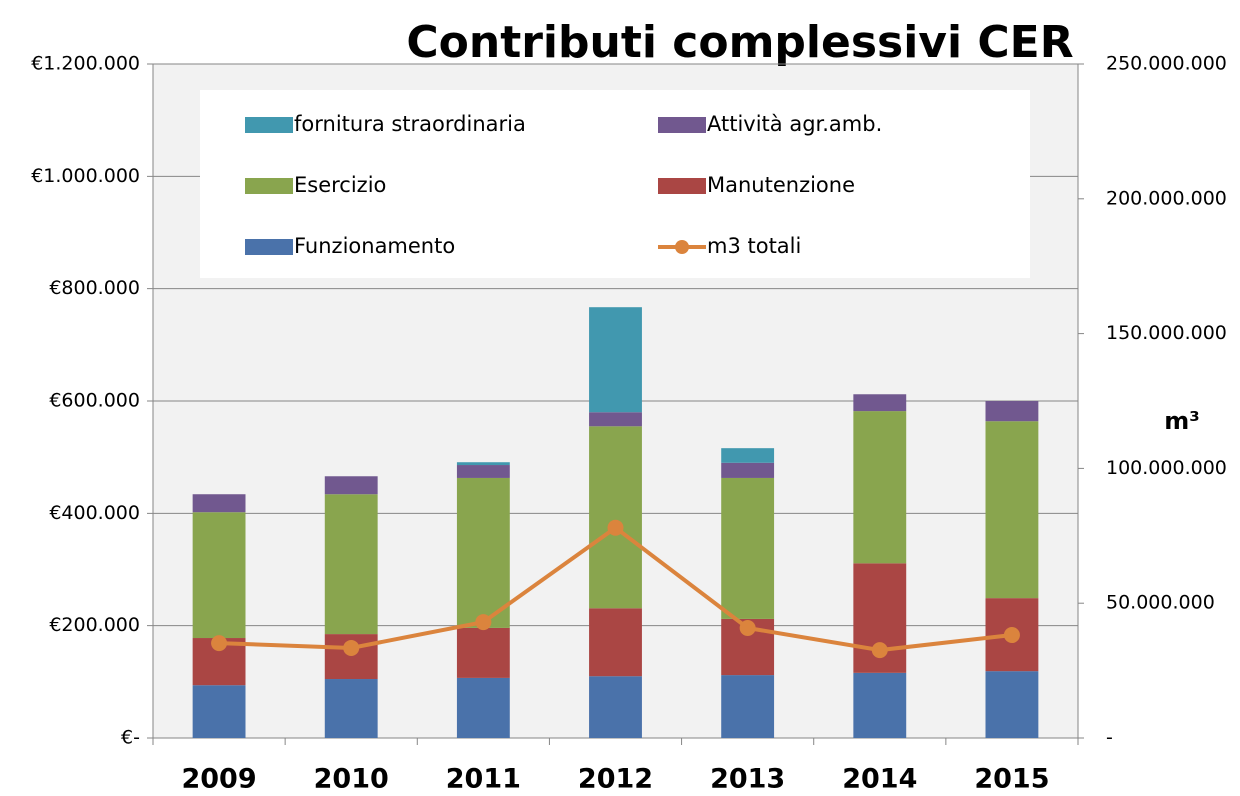  Describe the element at coordinates (1109, 738) in the screenshot. I see `y2-tick-label: -` at that location.